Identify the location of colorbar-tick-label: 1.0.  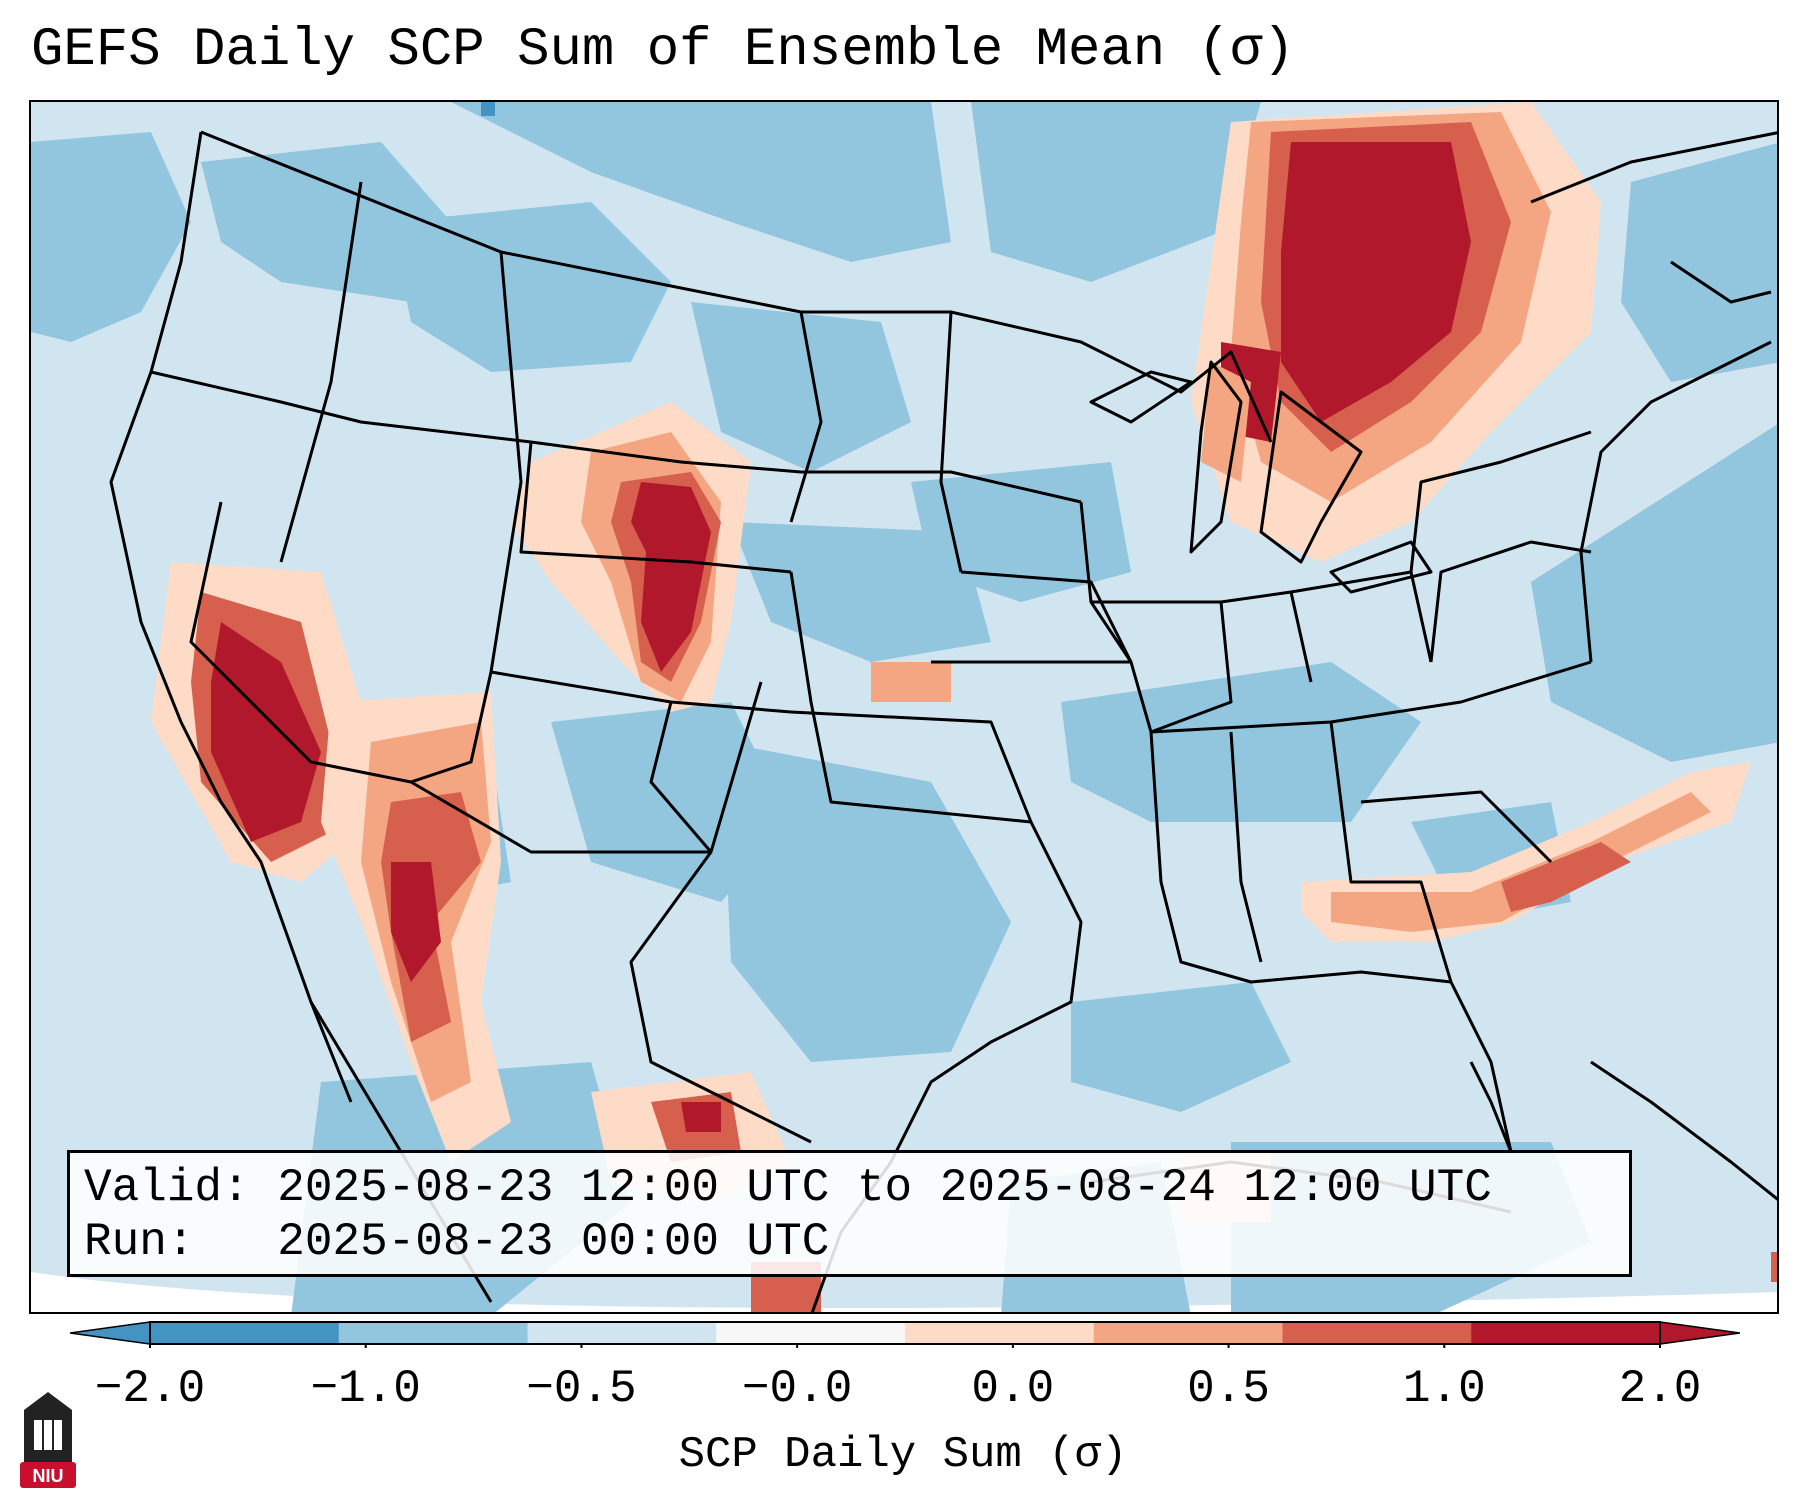
(1444, 1389).